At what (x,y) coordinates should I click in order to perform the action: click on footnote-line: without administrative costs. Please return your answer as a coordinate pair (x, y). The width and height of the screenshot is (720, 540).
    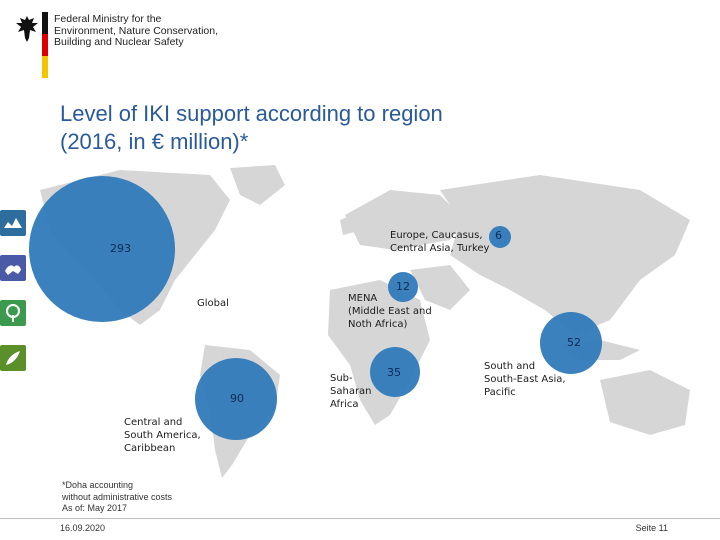
    Looking at the image, I should click on (117, 496).